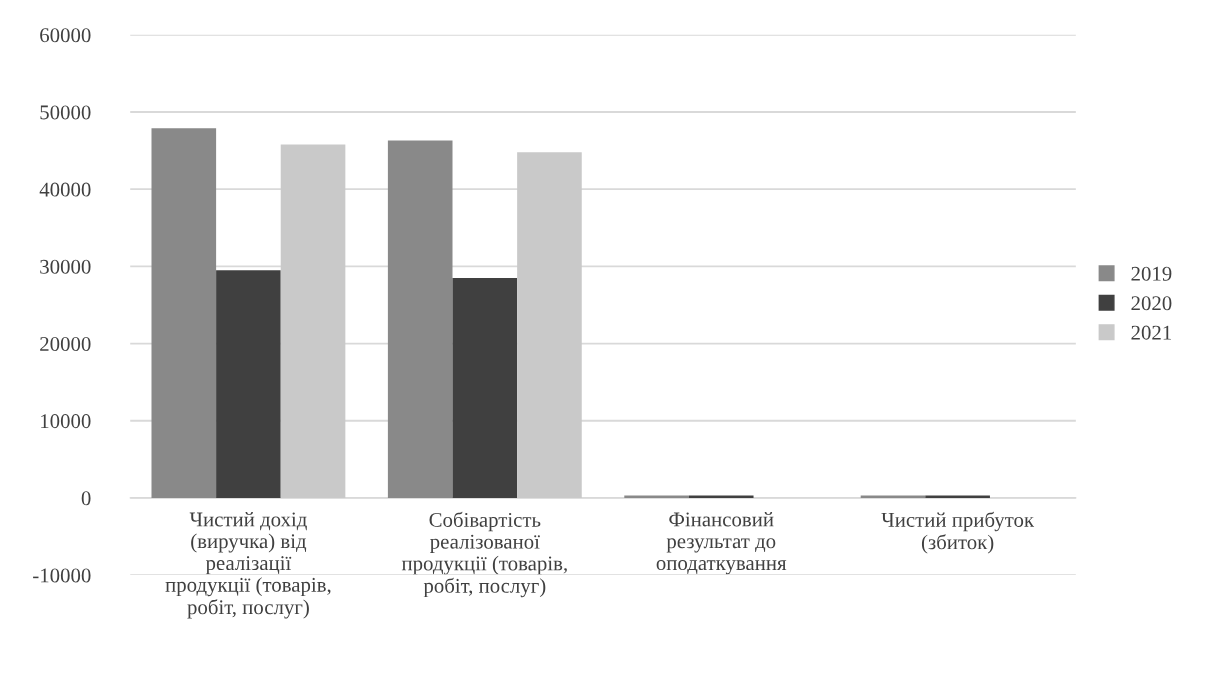  I want to click on y-tick-label: 20000, so click(65, 343).